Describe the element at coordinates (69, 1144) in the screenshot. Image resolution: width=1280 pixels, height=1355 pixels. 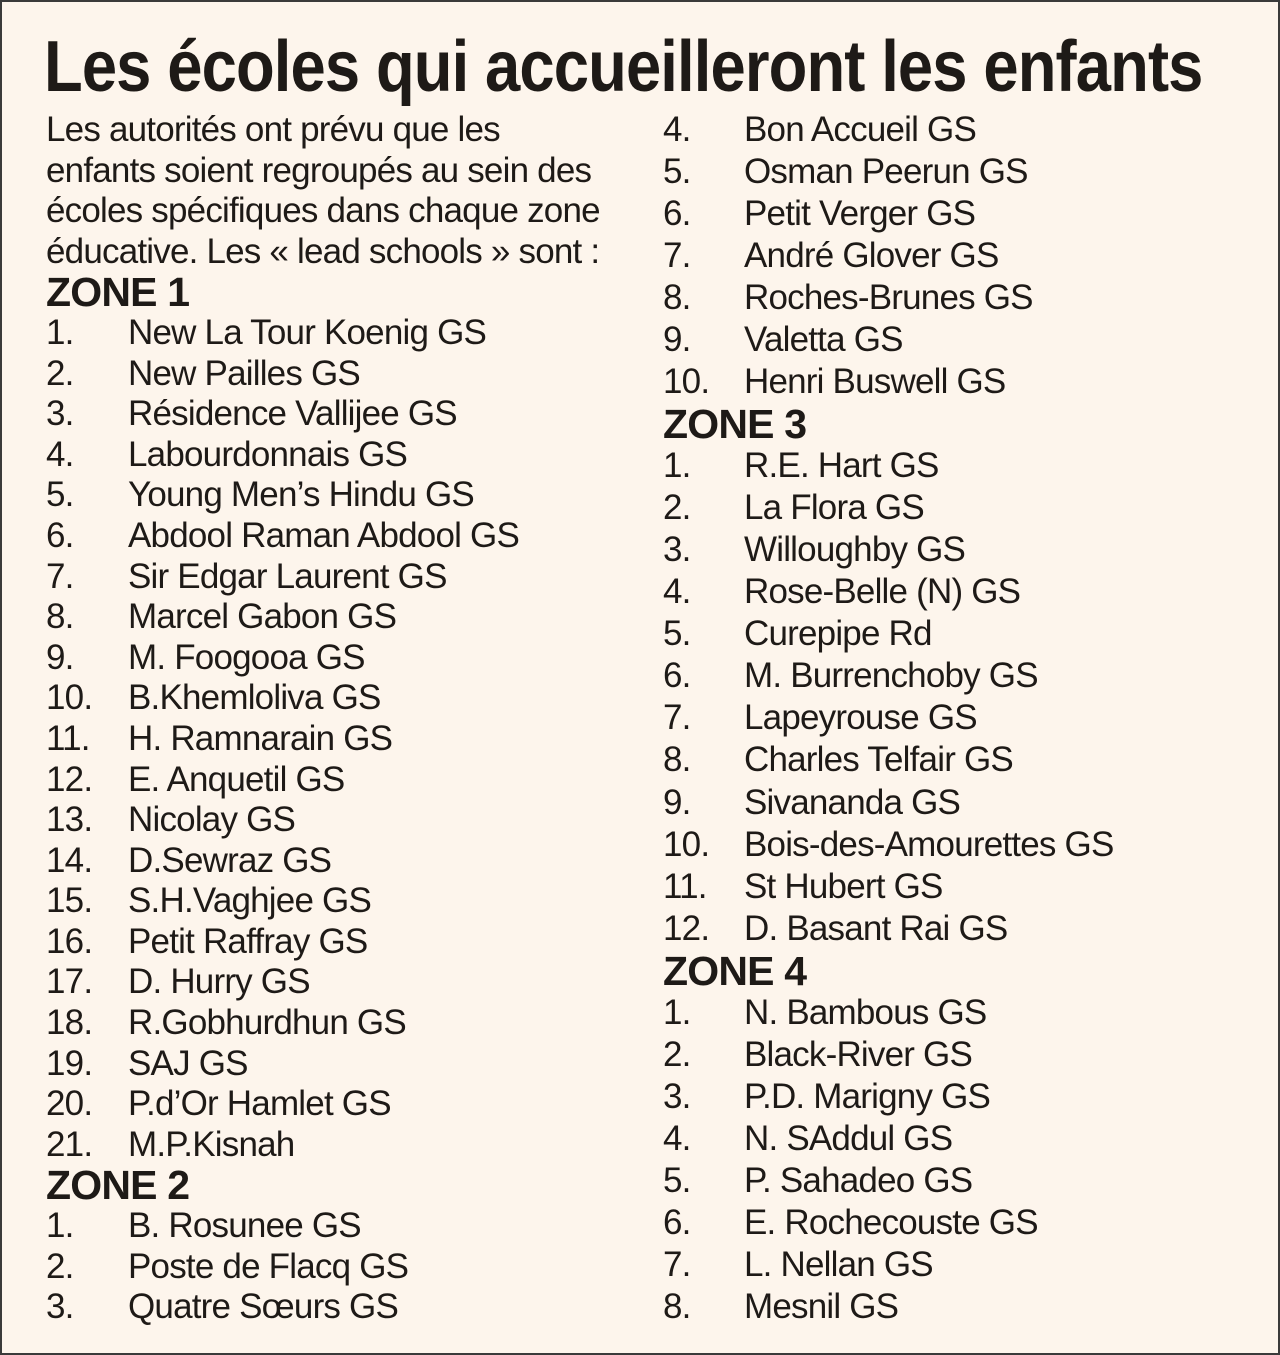
I see `school-number: 21.` at that location.